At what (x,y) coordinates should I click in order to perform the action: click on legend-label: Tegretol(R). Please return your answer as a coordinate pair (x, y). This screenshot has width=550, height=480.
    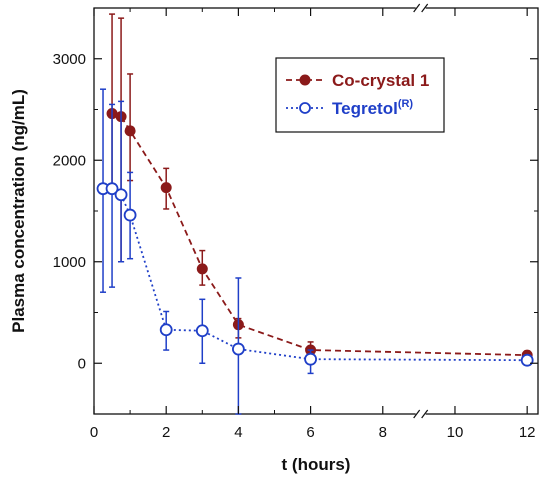
    Looking at the image, I should click on (372, 108).